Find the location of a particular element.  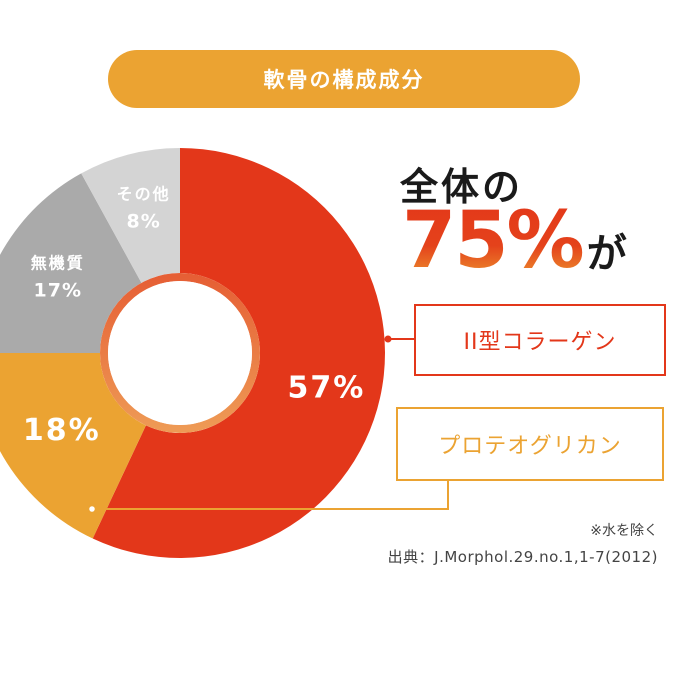

proteoglycan-connector-dot is located at coordinates (92, 509).